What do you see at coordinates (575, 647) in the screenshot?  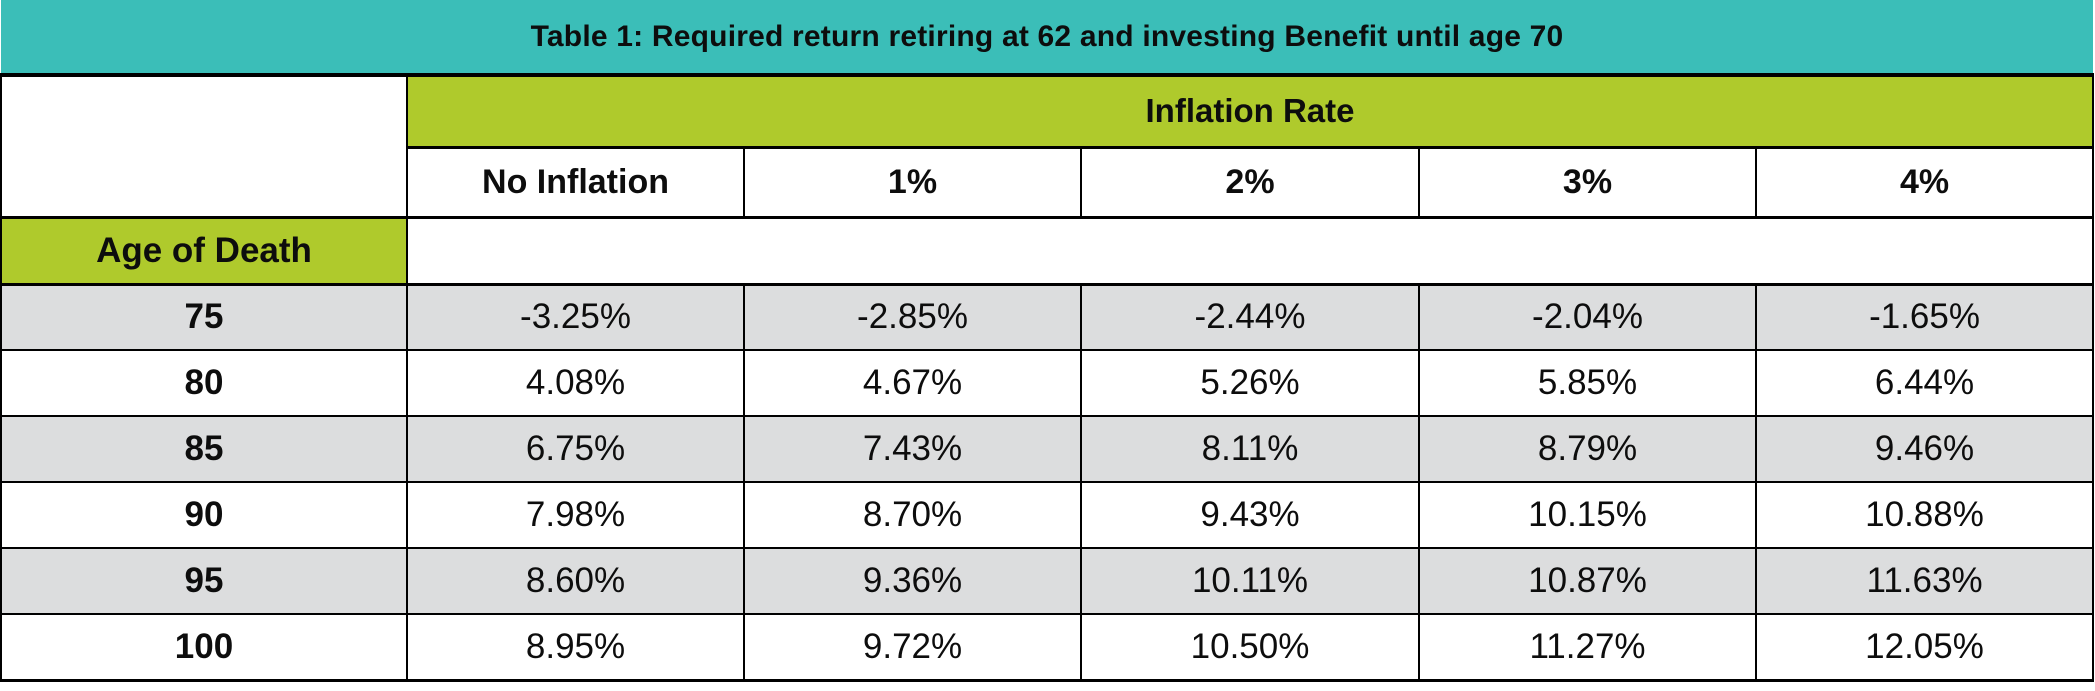 I see `value-cell: 8.95%` at bounding box center [575, 647].